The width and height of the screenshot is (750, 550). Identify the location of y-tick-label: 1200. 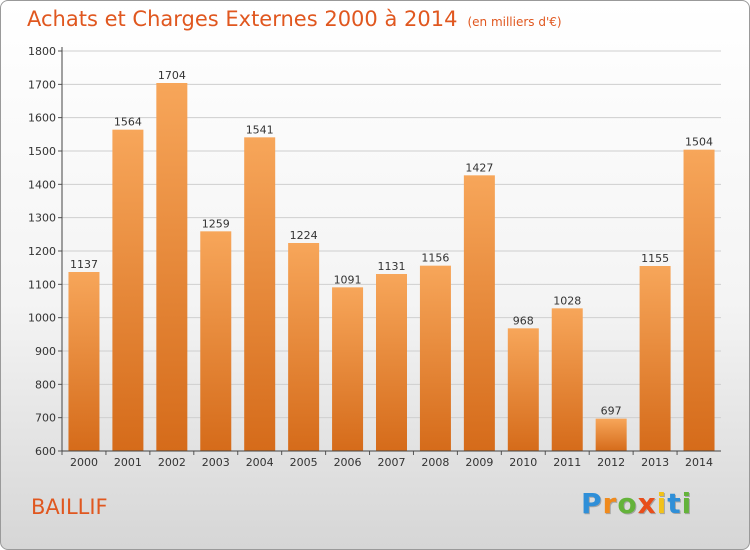
(42, 251).